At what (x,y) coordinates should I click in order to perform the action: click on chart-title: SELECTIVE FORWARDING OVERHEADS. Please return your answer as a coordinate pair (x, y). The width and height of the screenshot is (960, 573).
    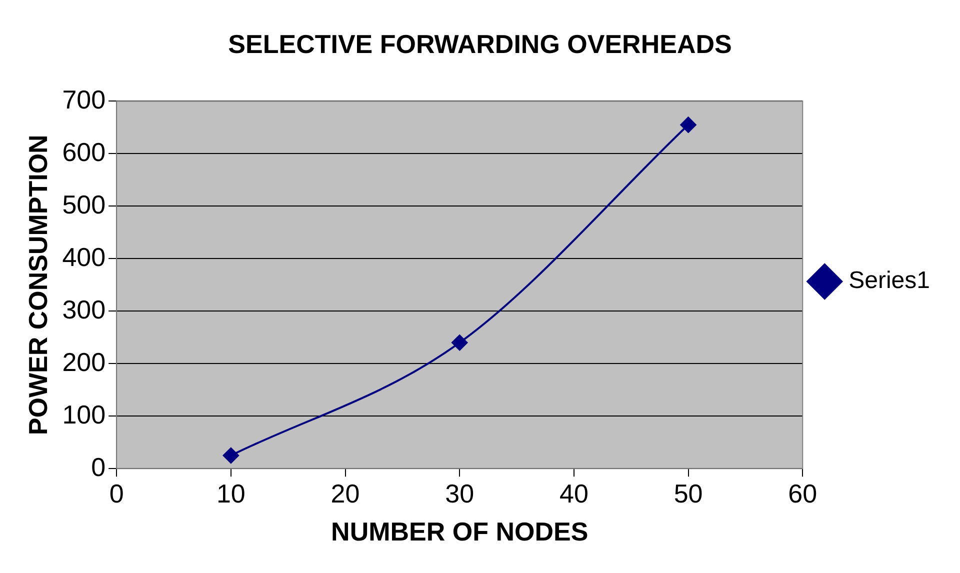
    Looking at the image, I should click on (480, 43).